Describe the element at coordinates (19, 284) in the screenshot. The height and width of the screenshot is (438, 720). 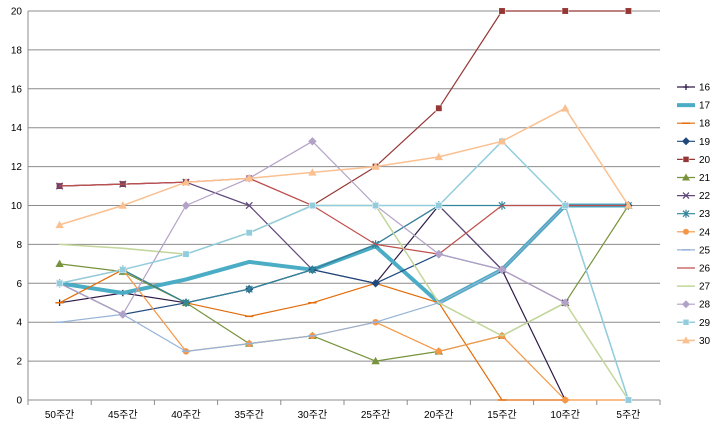
I see `y-tick-label: 6` at that location.